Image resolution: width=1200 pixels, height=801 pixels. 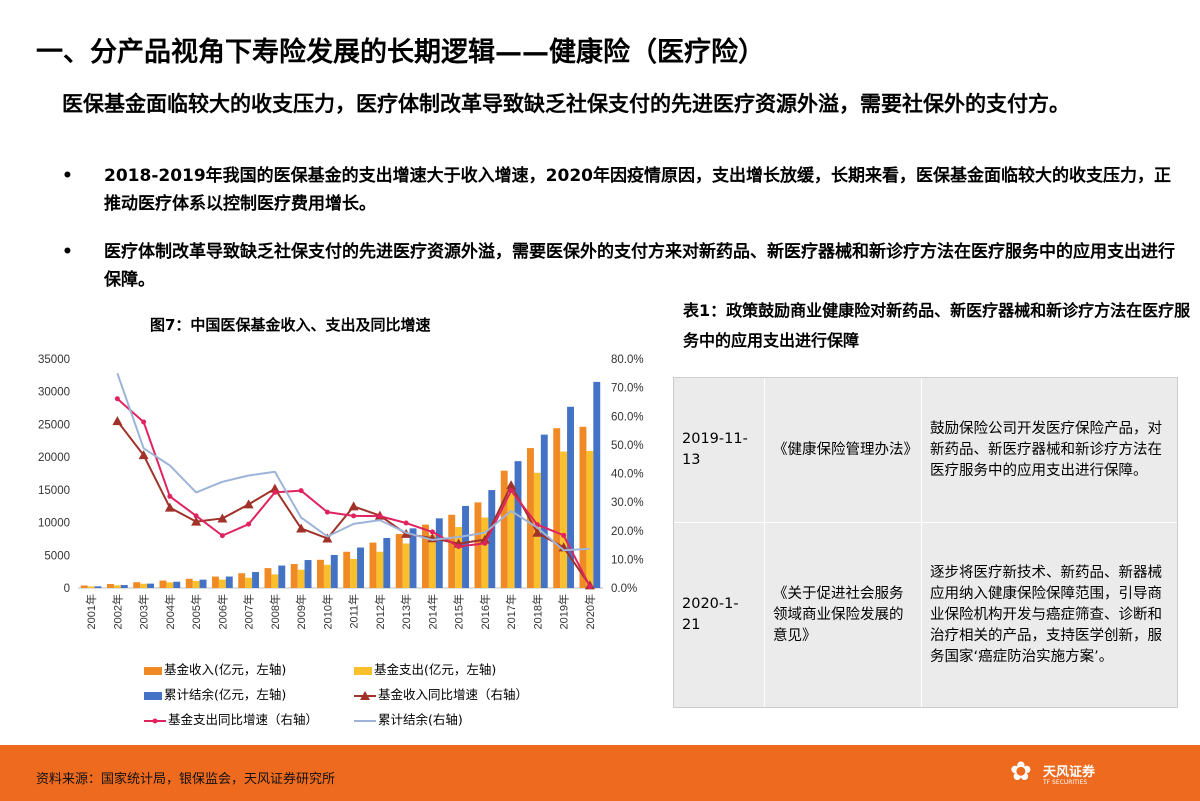 What do you see at coordinates (222, 611) in the screenshot?
I see `x-tick-label: 2006年` at bounding box center [222, 611].